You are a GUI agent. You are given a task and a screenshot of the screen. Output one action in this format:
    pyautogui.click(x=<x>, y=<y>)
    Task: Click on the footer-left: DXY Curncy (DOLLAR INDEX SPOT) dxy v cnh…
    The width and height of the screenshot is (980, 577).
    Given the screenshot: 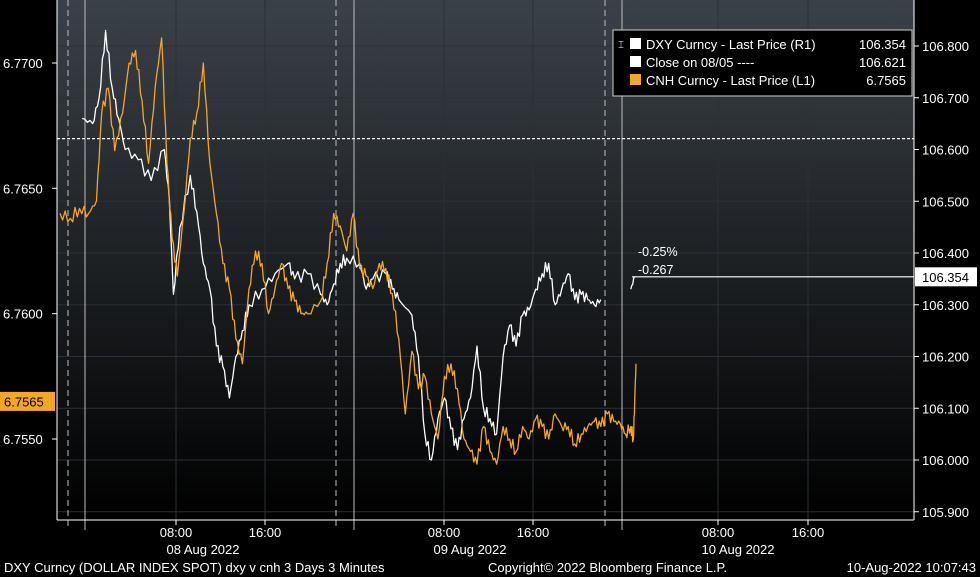 What is the action you would take?
    pyautogui.click(x=194, y=567)
    